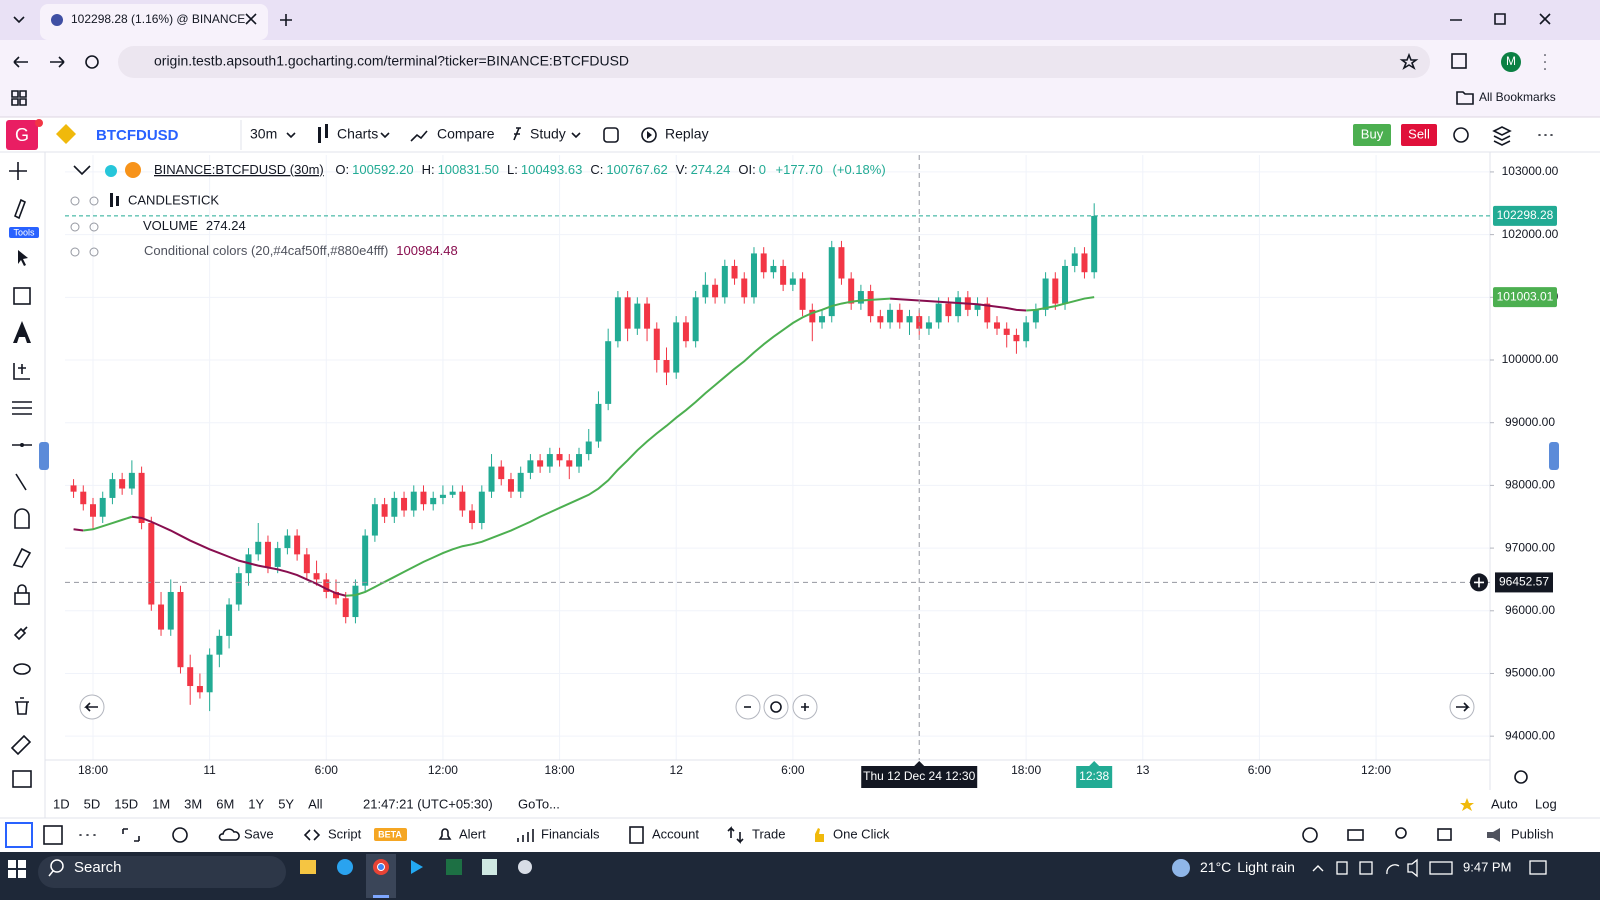 This screenshot has width=1600, height=905. Describe the element at coordinates (21, 745) in the screenshot. I see `tool-ruler` at that location.